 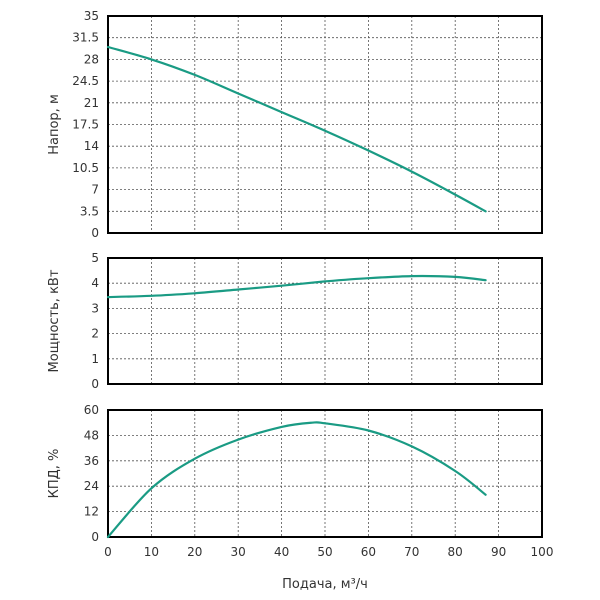 I want to click on x-tick-label: 70, so click(x=411, y=552).